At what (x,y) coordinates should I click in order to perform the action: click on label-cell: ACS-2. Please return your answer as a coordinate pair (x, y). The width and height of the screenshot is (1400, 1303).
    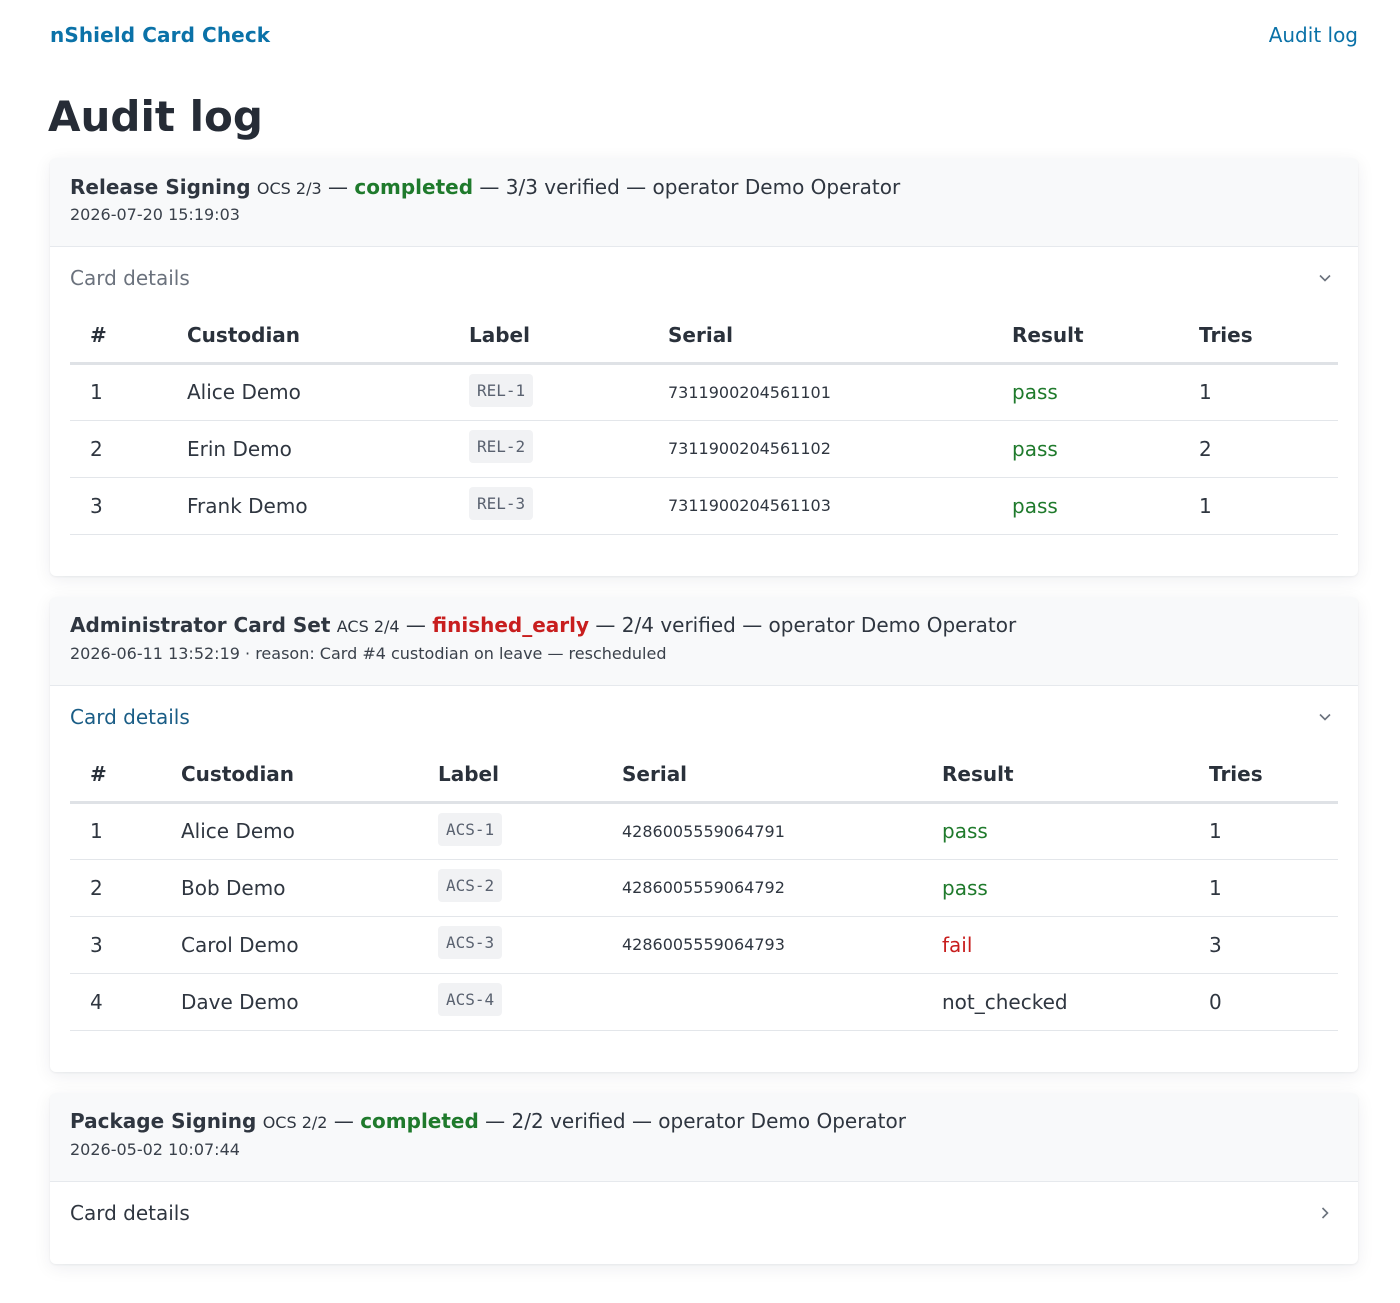
    Looking at the image, I should click on (510, 888).